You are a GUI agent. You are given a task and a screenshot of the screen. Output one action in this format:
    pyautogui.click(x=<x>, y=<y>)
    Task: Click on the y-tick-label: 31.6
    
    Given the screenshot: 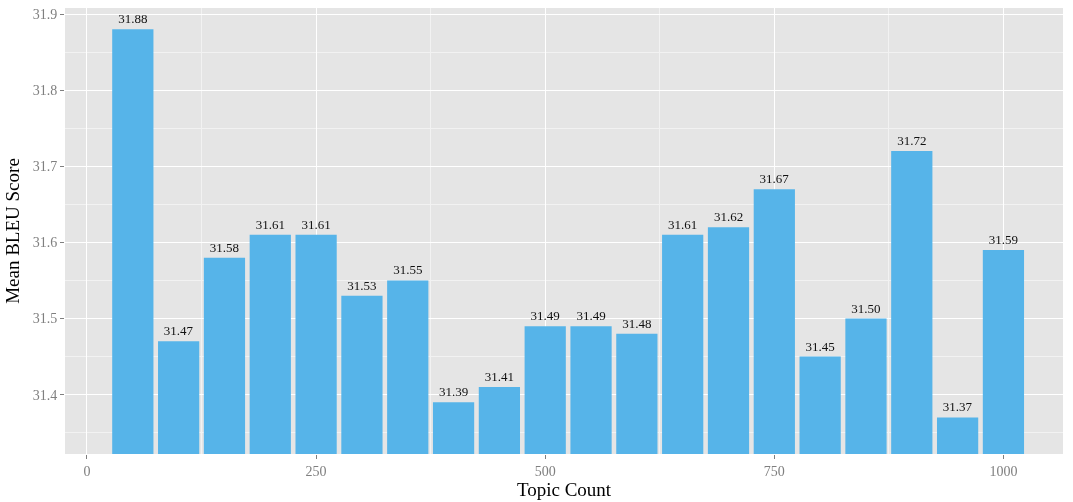 What is the action you would take?
    pyautogui.click(x=45, y=243)
    